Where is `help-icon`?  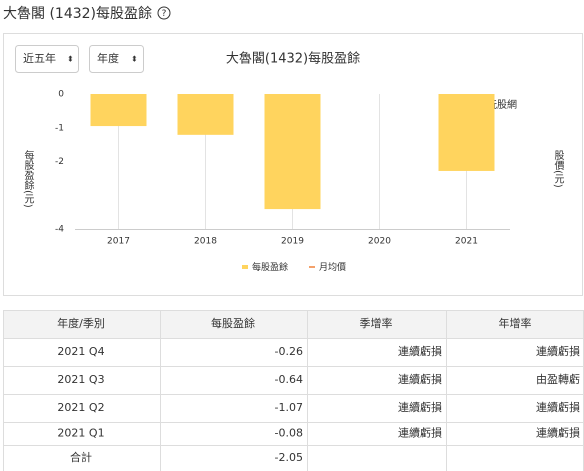 help-icon is located at coordinates (164, 13).